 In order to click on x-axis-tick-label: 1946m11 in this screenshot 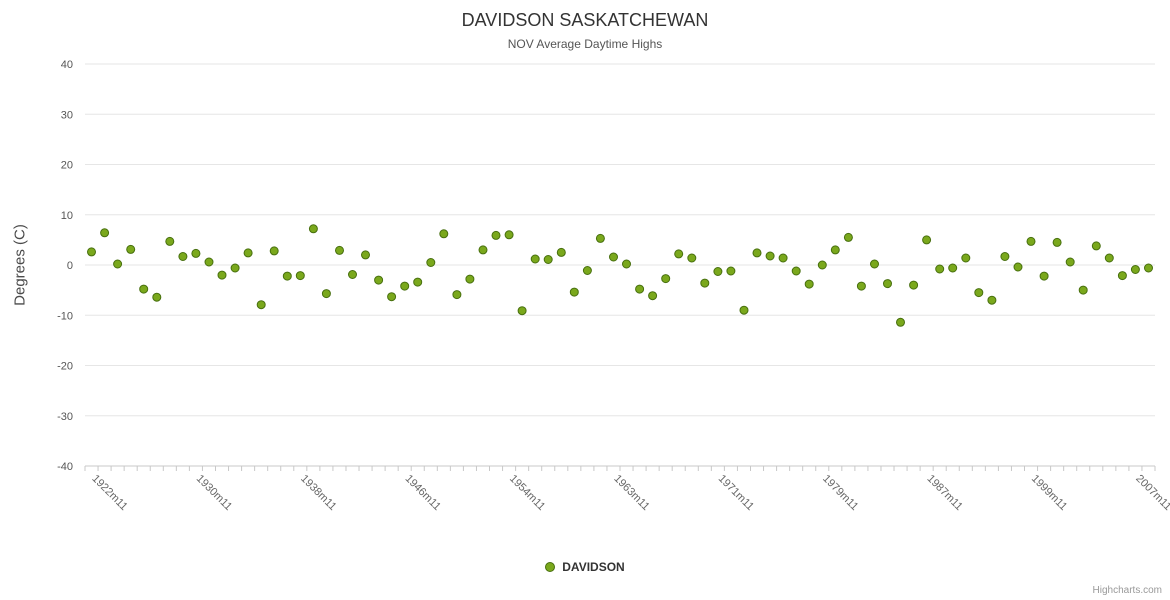, I will do `click(423, 493)`.